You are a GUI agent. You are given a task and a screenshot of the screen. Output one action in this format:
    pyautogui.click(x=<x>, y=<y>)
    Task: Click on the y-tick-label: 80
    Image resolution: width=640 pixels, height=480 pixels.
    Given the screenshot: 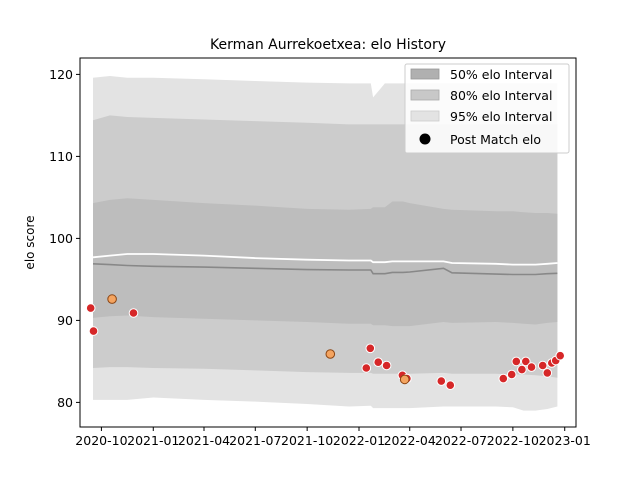 What is the action you would take?
    pyautogui.click(x=65, y=402)
    